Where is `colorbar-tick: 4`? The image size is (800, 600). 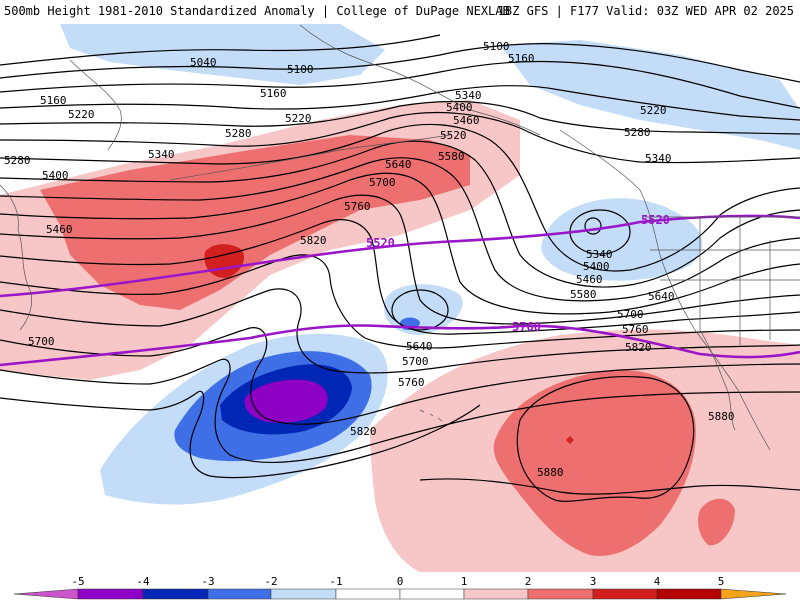
colorbar-tick: 4 is located at coordinates (657, 581).